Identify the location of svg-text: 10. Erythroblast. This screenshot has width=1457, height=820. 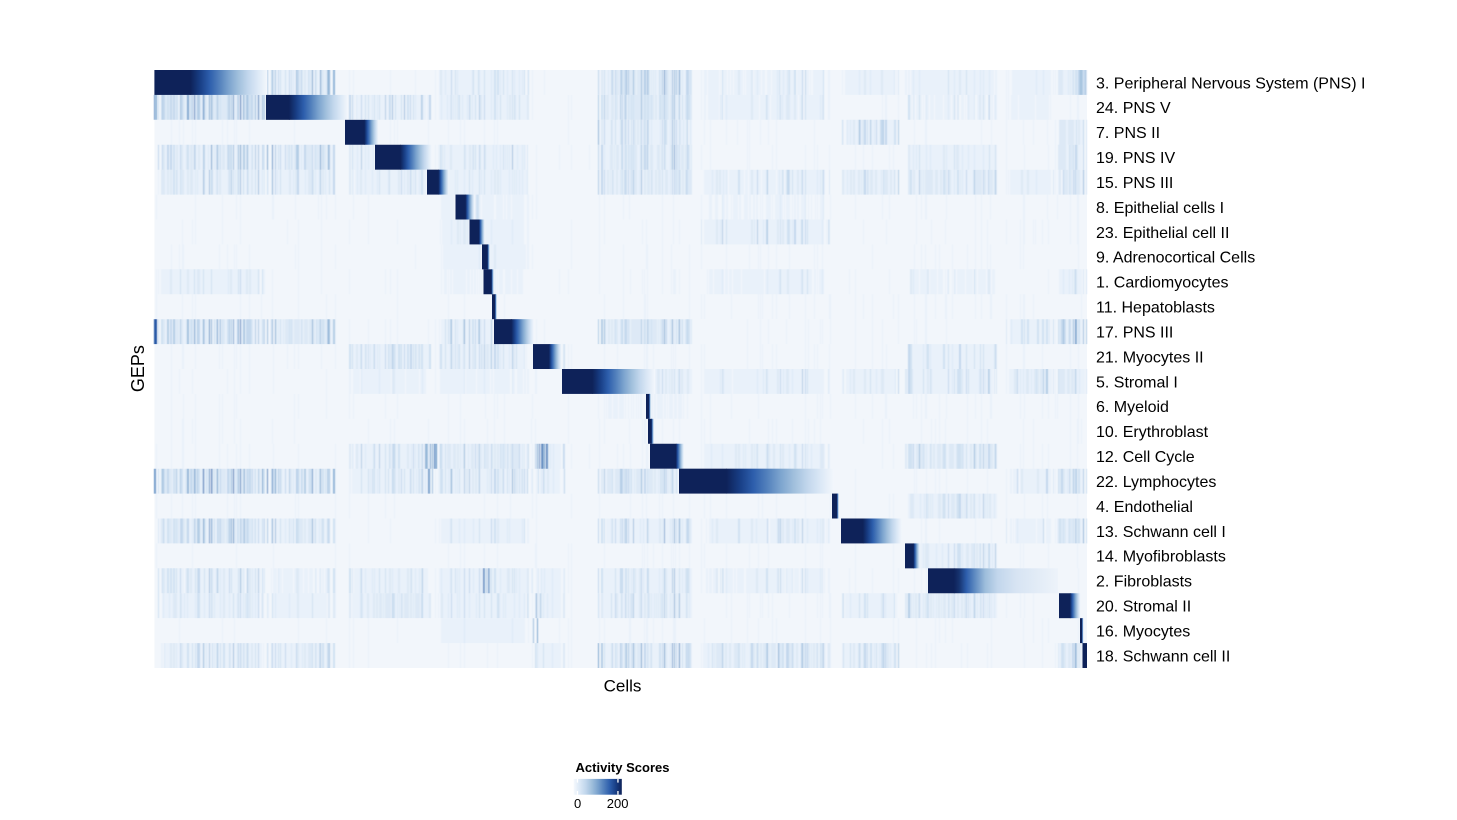
(1152, 432).